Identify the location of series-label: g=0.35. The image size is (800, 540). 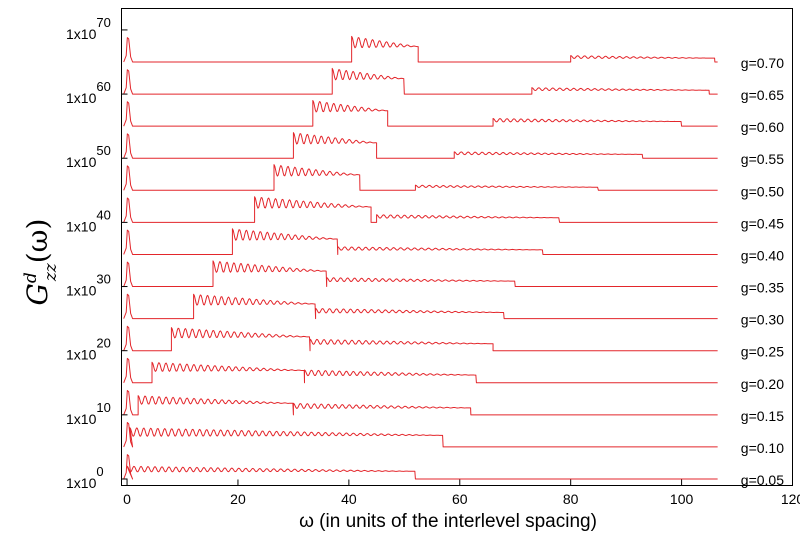
(762, 288).